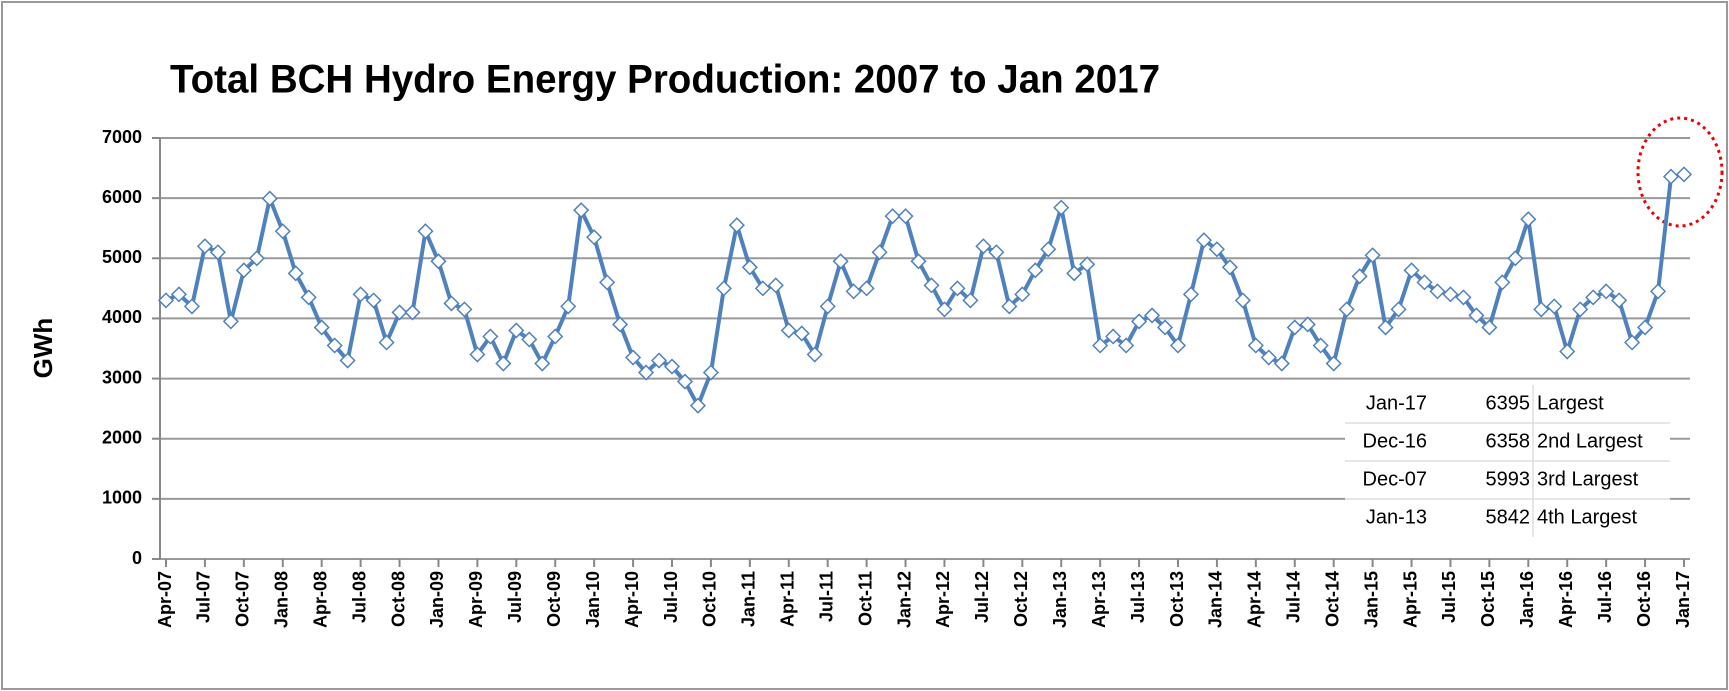  What do you see at coordinates (320, 599) in the screenshot?
I see `x-tick-label: Apr-08` at bounding box center [320, 599].